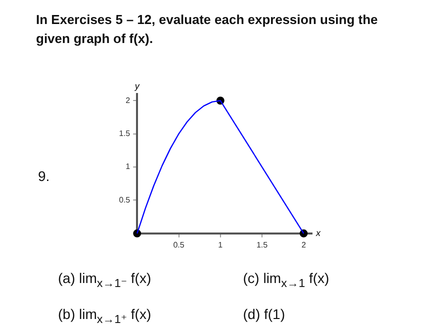 Image resolution: width=445 pixels, height=335 pixels. Describe the element at coordinates (105, 316) in the screenshot. I see `text: (b) lim$_{x→1⁺}$ f(x)` at that location.